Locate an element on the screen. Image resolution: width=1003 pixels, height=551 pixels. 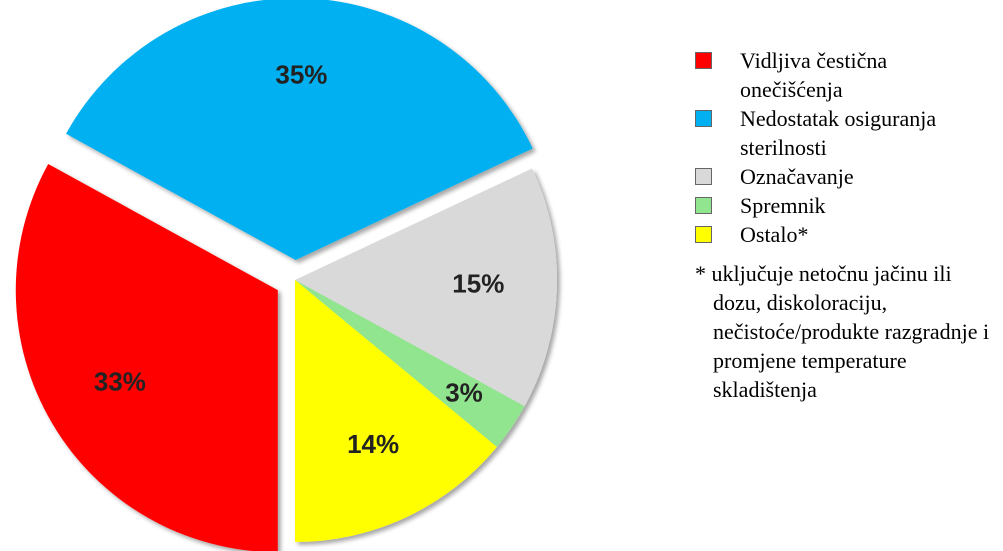
data-label: 14% is located at coordinates (373, 444).